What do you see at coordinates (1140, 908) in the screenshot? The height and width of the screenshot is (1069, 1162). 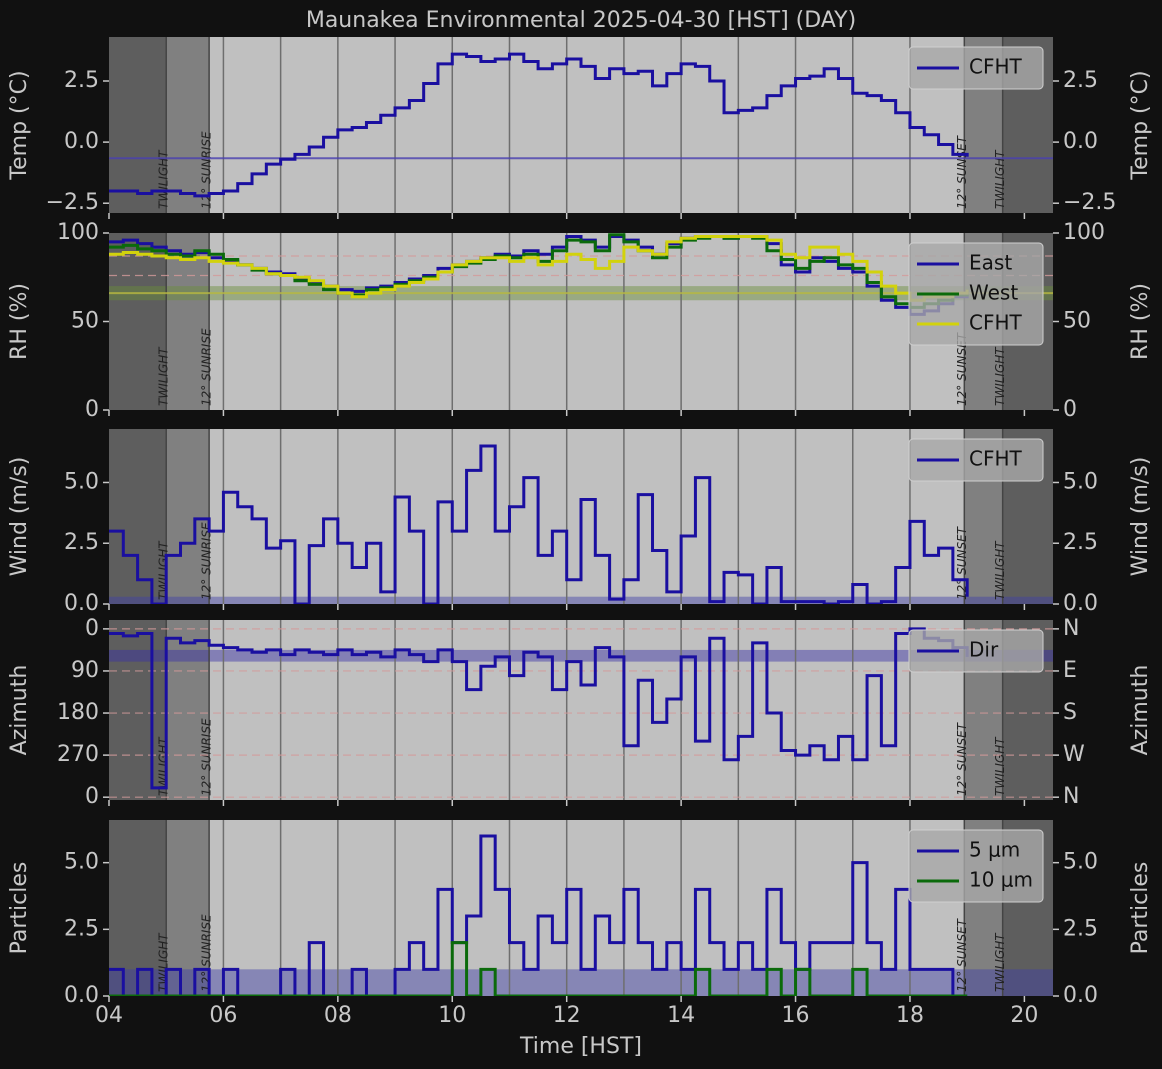 I see `y2-axis-label: Particles` at bounding box center [1140, 908].